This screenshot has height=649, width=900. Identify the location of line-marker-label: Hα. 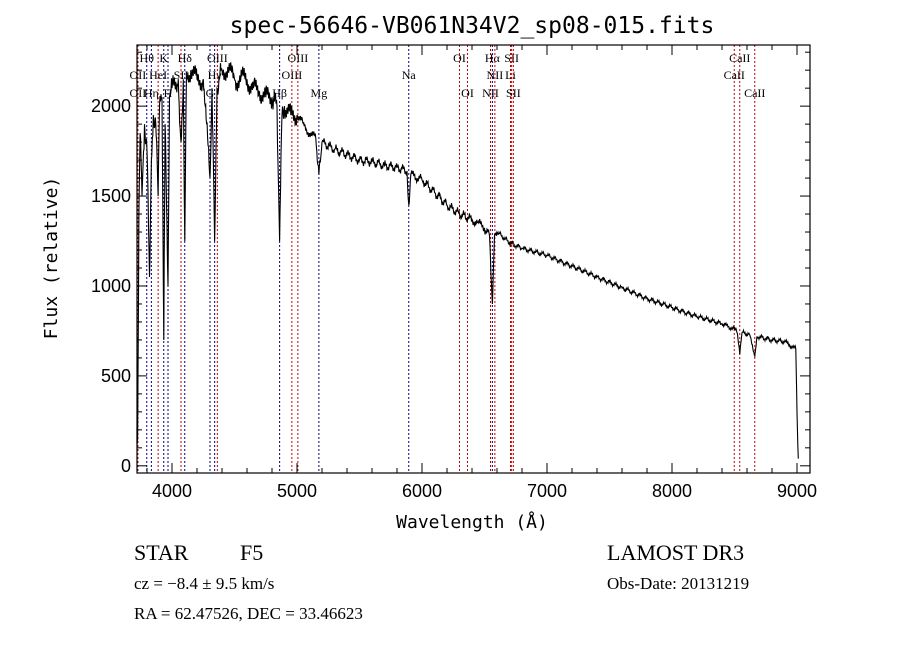
(493, 58).